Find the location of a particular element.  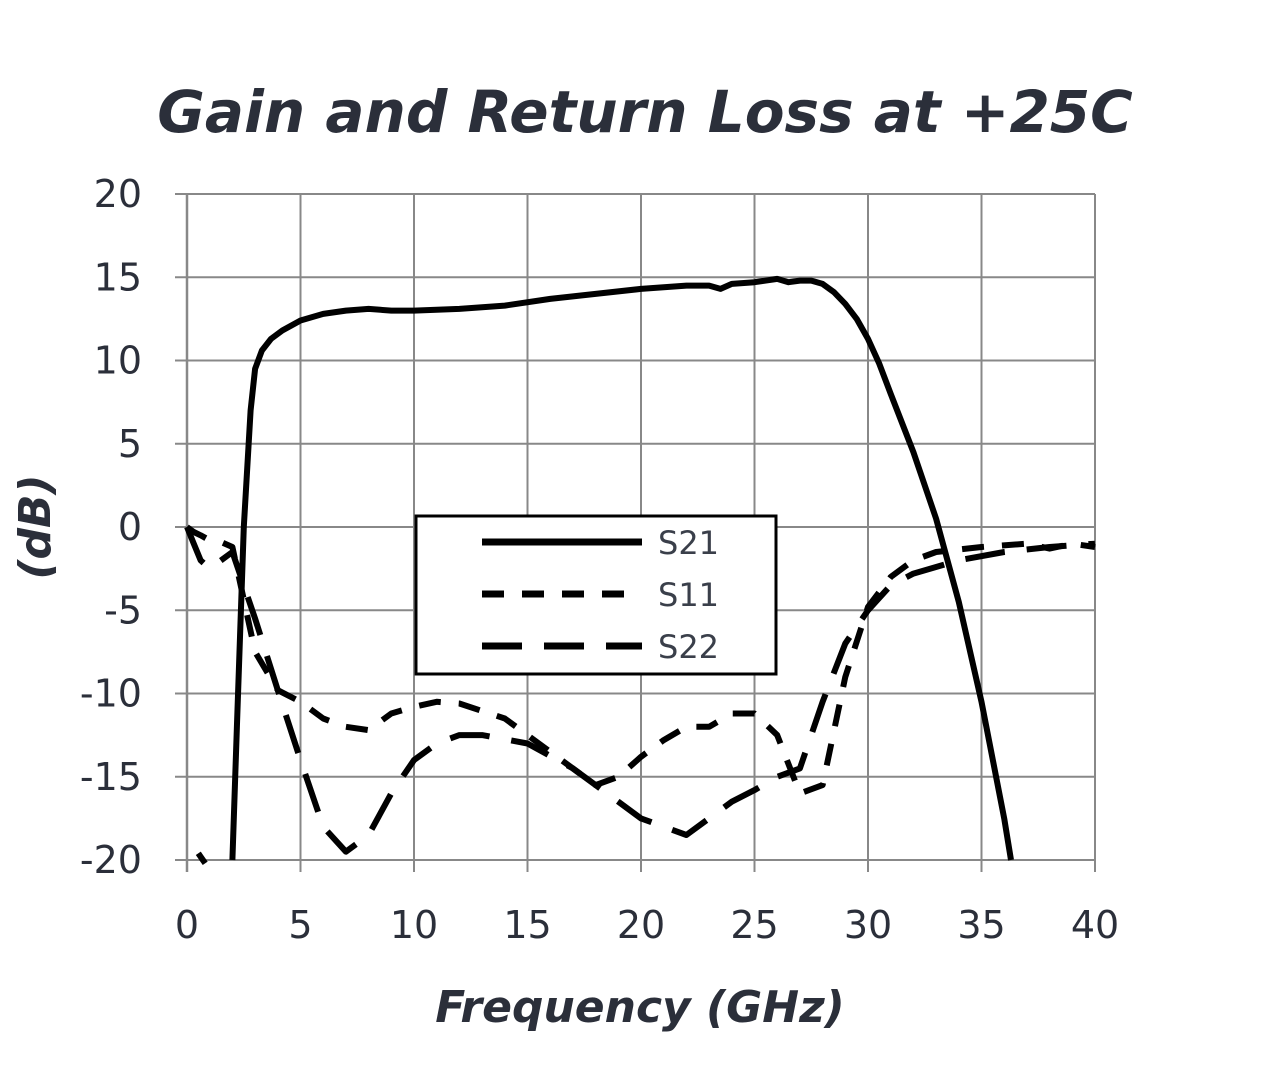

x-tick-label: 20 is located at coordinates (641, 925).